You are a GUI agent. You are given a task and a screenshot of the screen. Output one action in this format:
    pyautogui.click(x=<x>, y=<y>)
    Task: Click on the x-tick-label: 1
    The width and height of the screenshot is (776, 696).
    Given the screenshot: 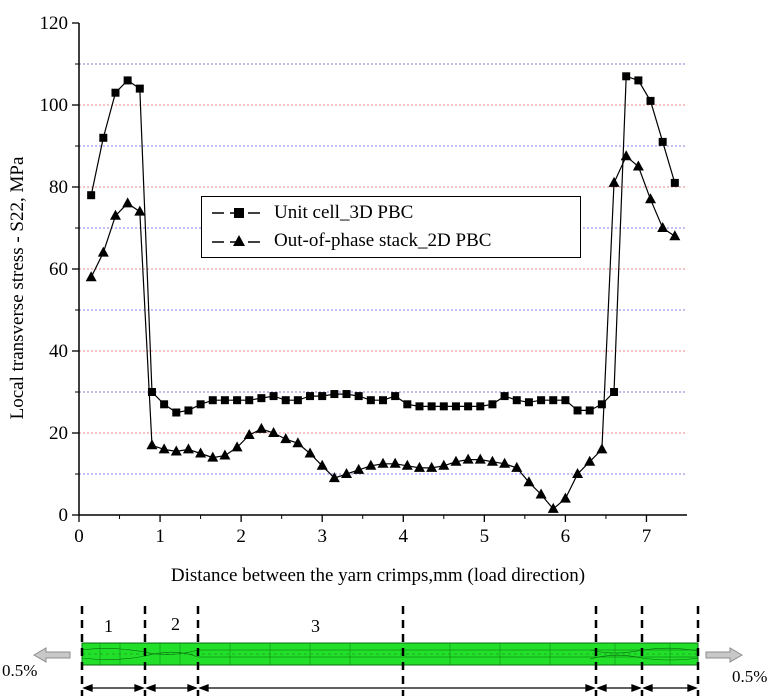 What is the action you would take?
    pyautogui.click(x=160, y=536)
    